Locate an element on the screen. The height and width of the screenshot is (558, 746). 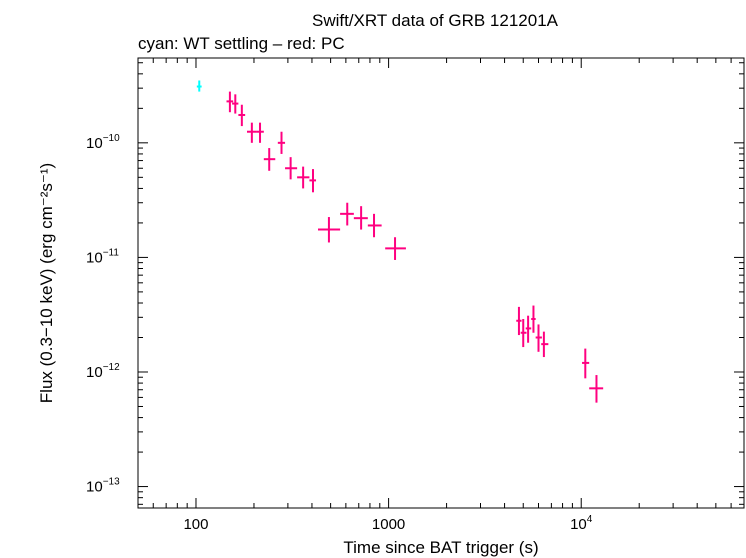
x-tick-label: 100 is located at coordinates (195, 524).